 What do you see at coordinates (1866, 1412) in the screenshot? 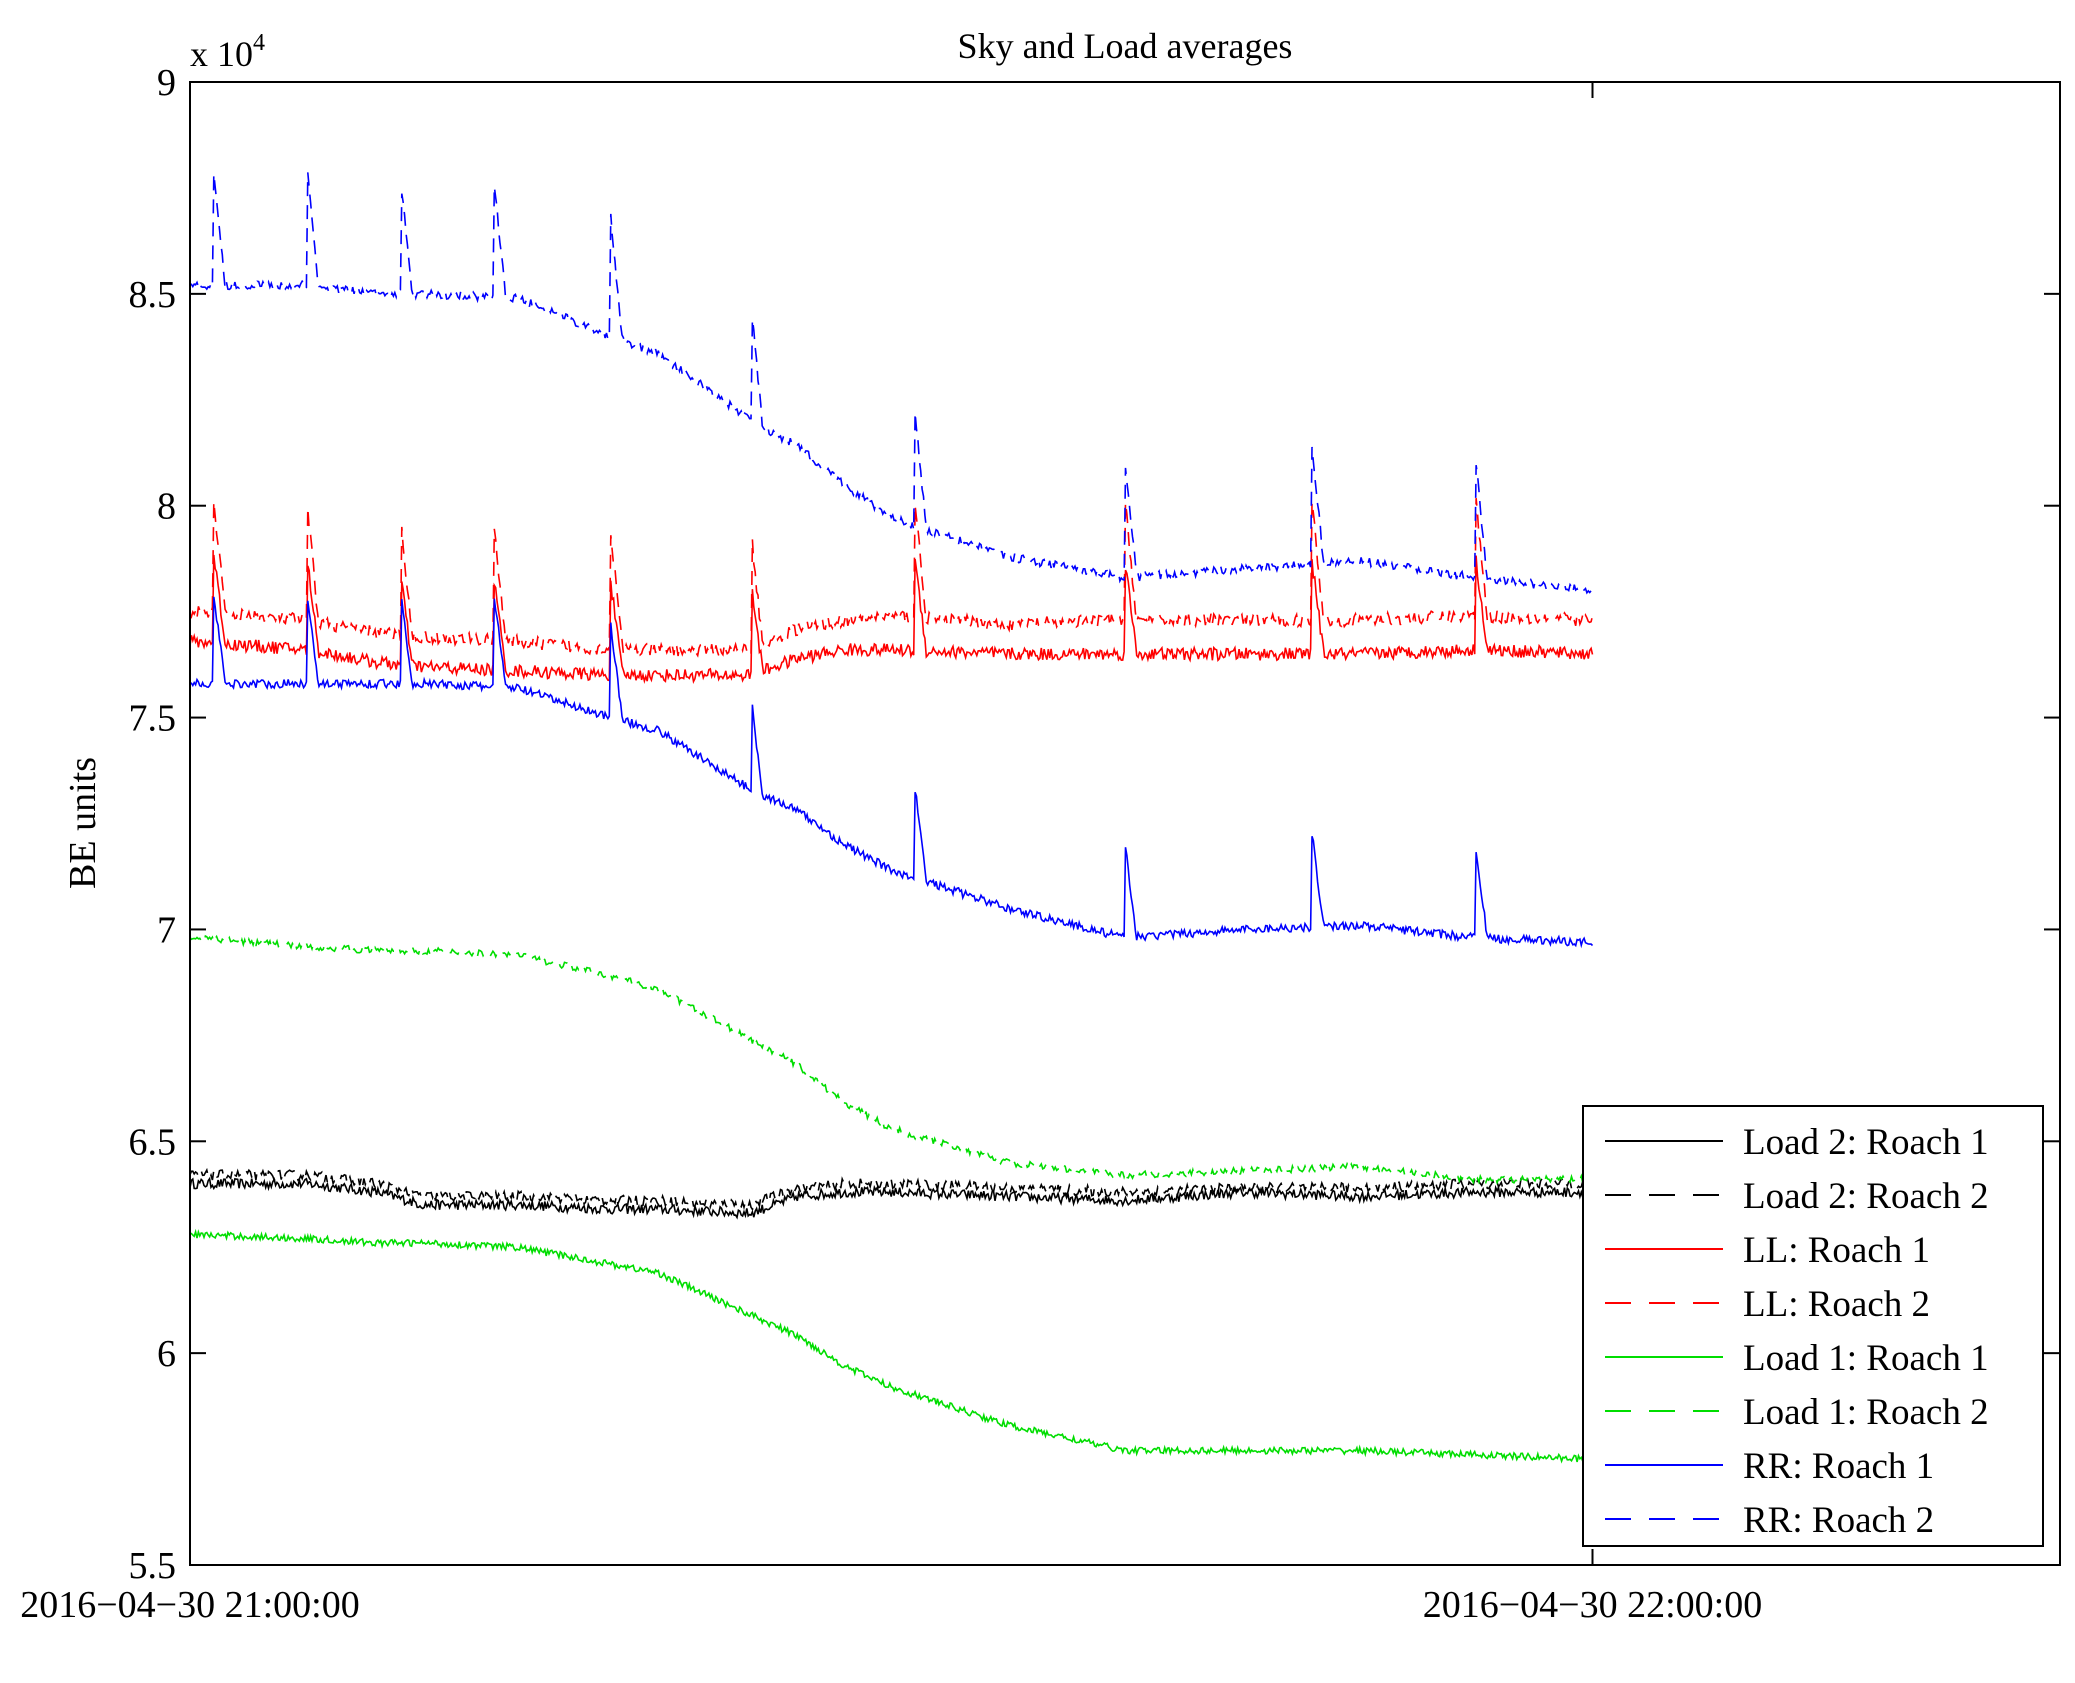
I see `legend-label: Load 1: Roach 2` at bounding box center [1866, 1412].